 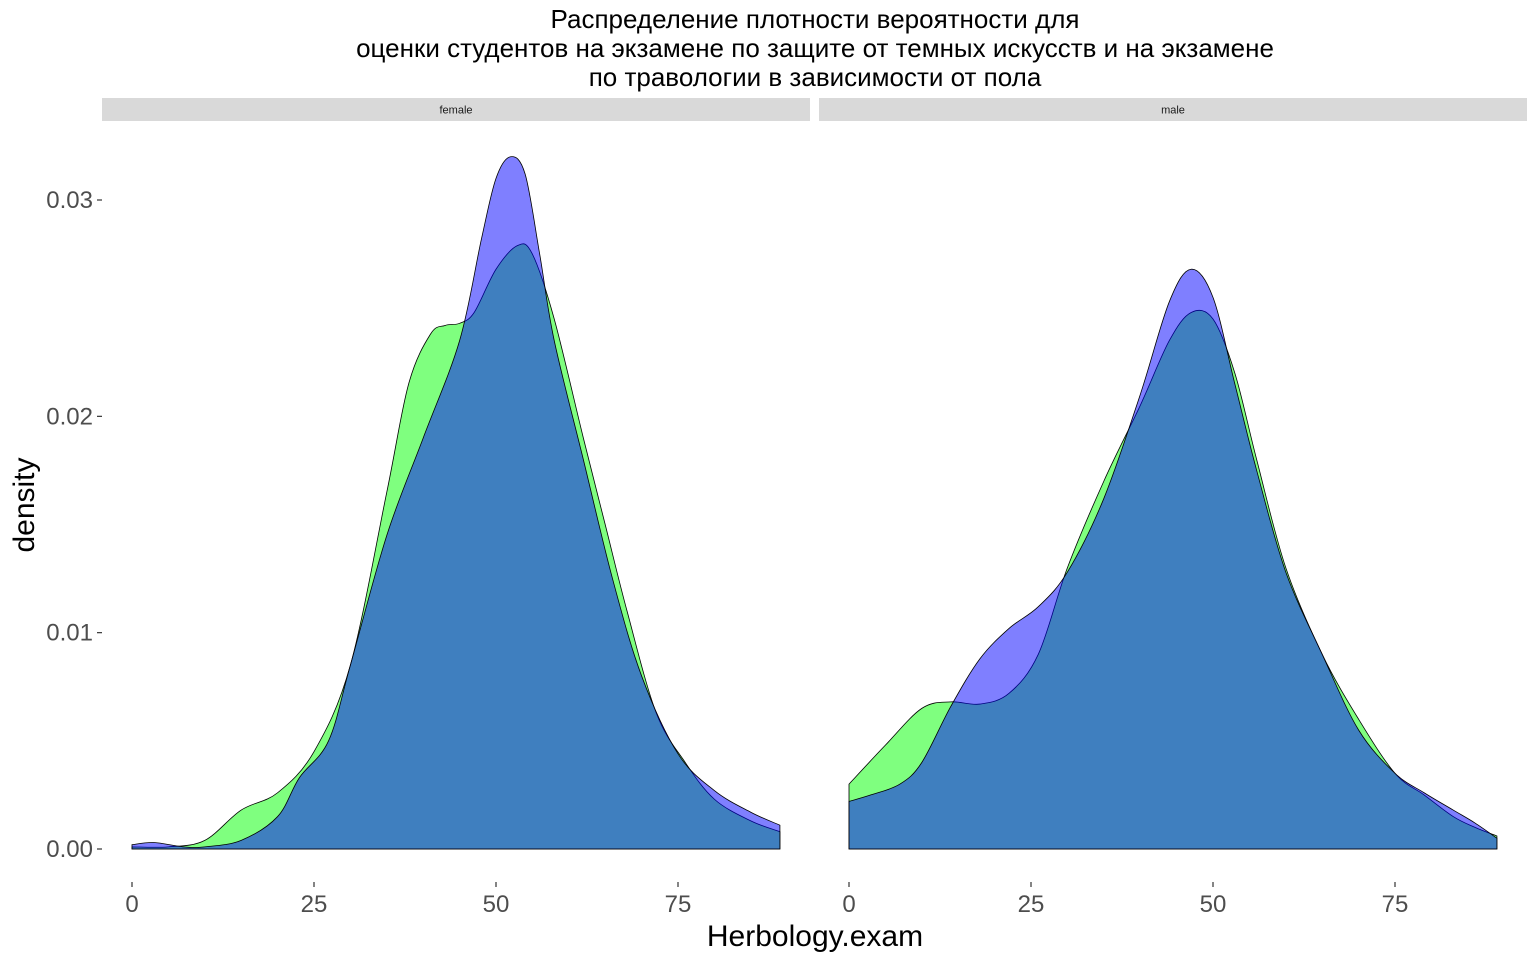 What do you see at coordinates (815, 77) in the screenshot?
I see `chart-title-line-3: по травологии в зависимости от пола` at bounding box center [815, 77].